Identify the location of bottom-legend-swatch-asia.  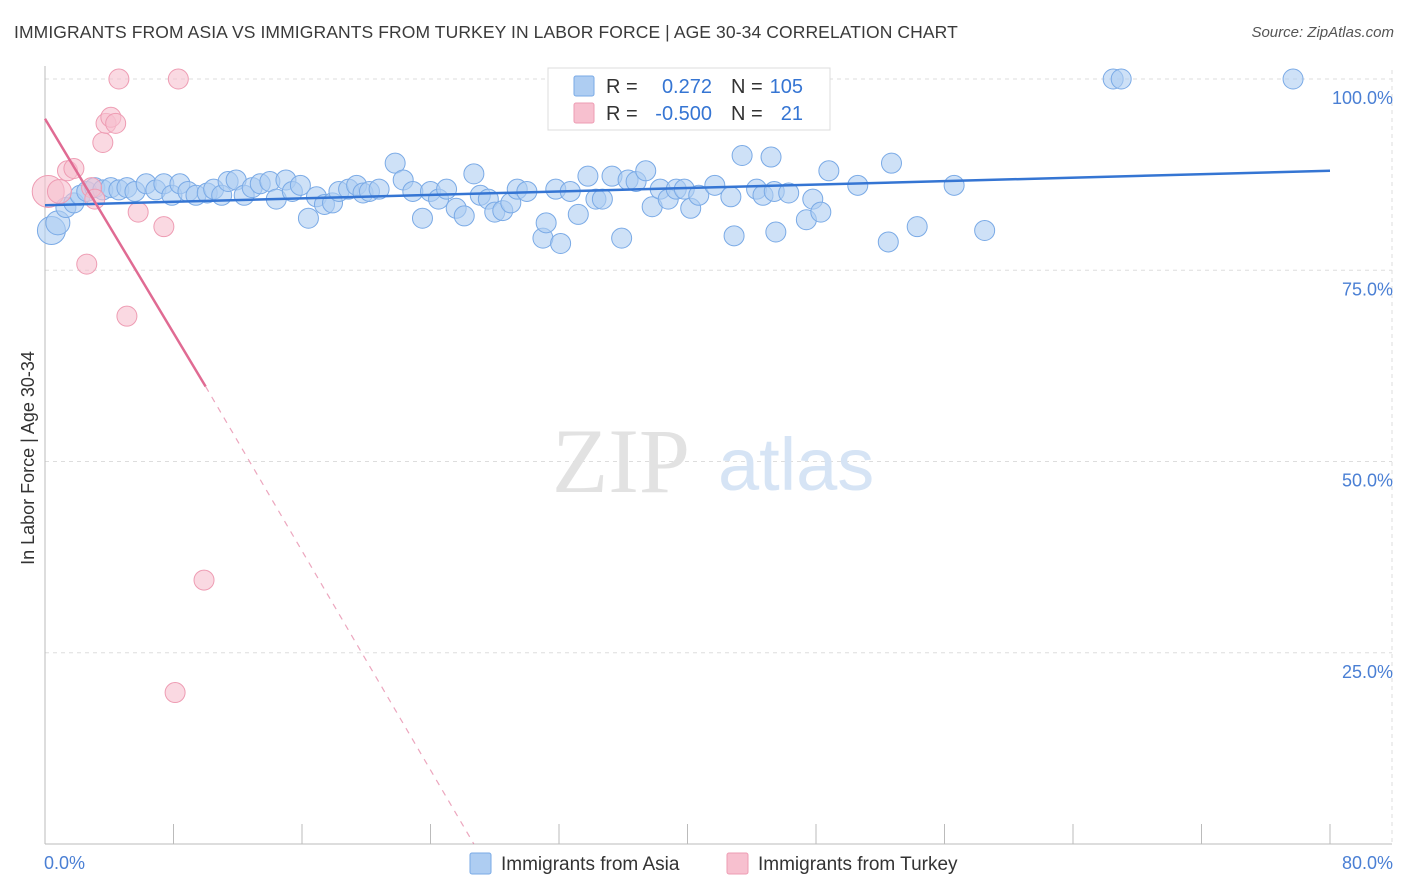
(480, 863).